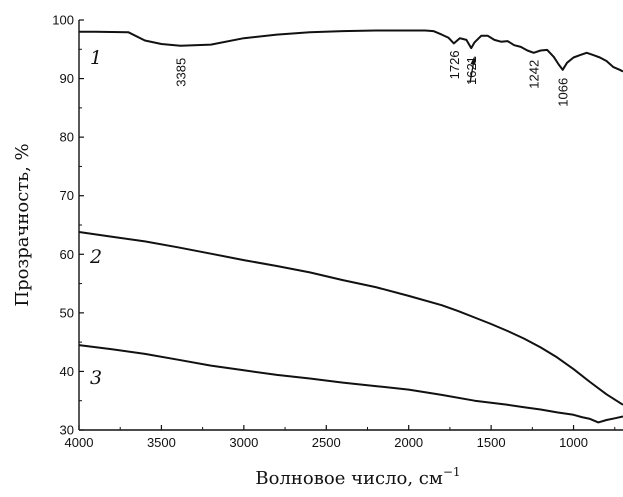 The width and height of the screenshot is (623, 497). Describe the element at coordinates (67, 195) in the screenshot. I see `y-tick-label: 70` at that location.